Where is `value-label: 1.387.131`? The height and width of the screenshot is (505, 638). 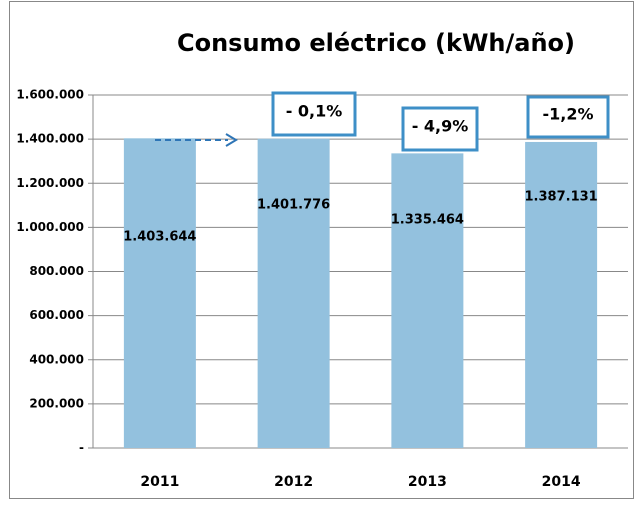
value-label: 1.387.131 is located at coordinates (561, 197).